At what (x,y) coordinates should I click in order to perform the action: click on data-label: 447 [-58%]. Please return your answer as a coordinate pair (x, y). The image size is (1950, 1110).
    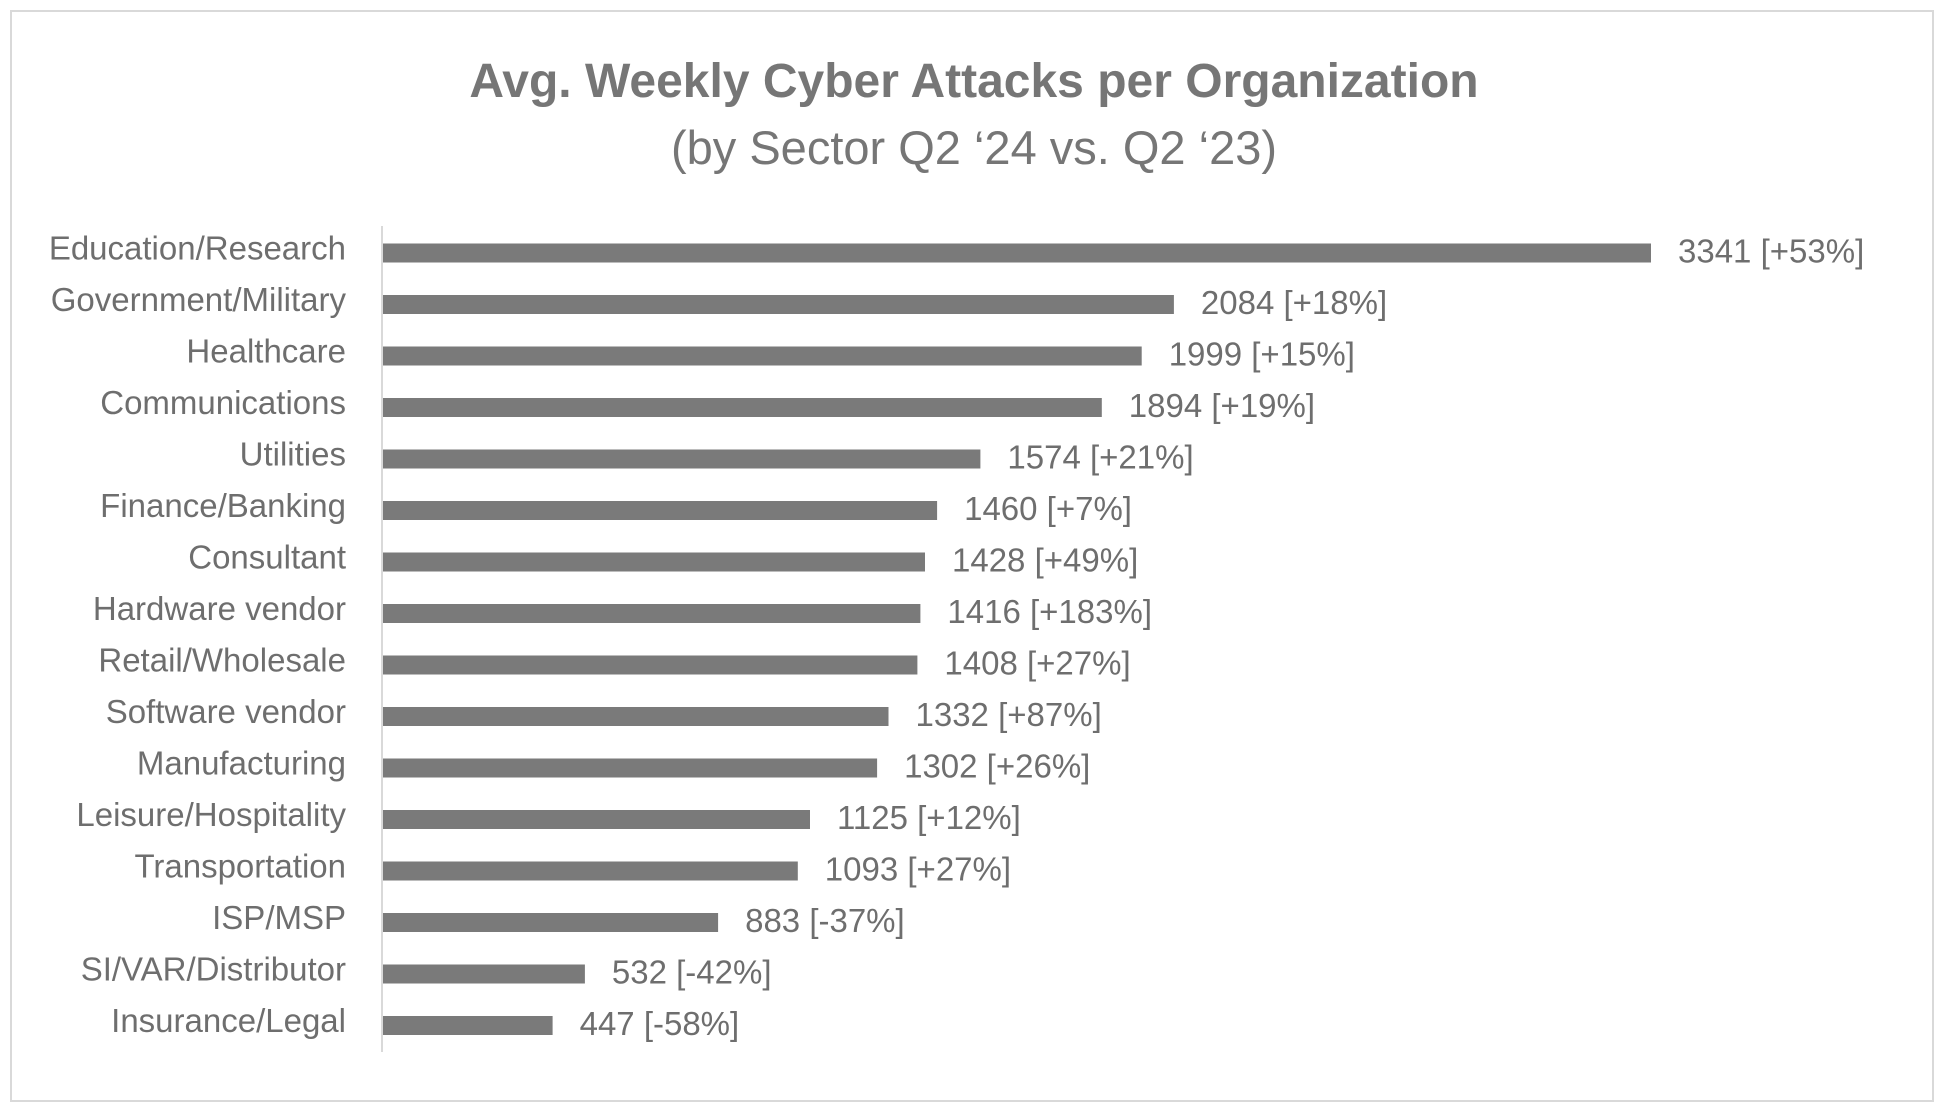
    Looking at the image, I should click on (660, 1023).